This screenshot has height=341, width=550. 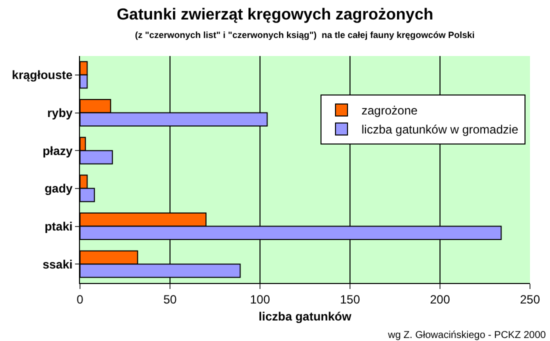 I want to click on x-tick-label: 100, so click(x=260, y=299).